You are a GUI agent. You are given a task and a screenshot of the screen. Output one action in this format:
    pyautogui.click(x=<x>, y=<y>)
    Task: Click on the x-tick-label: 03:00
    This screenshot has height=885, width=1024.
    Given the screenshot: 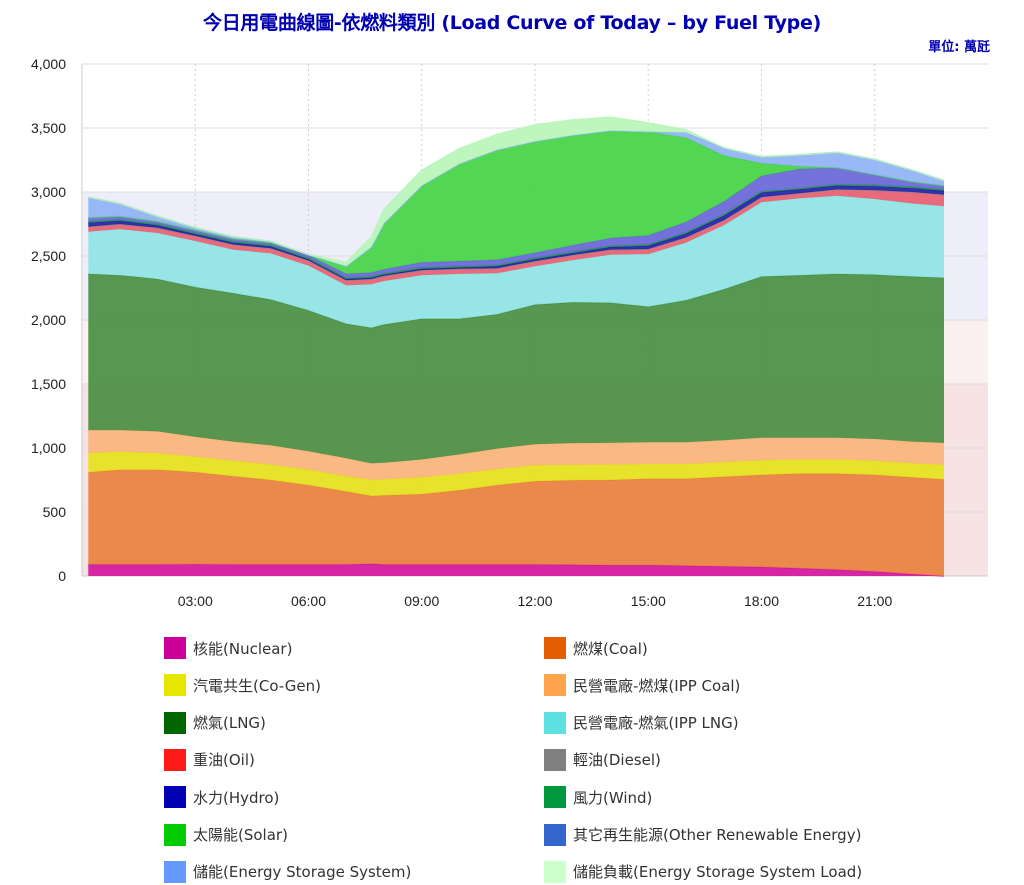 What is the action you would take?
    pyautogui.click(x=195, y=601)
    